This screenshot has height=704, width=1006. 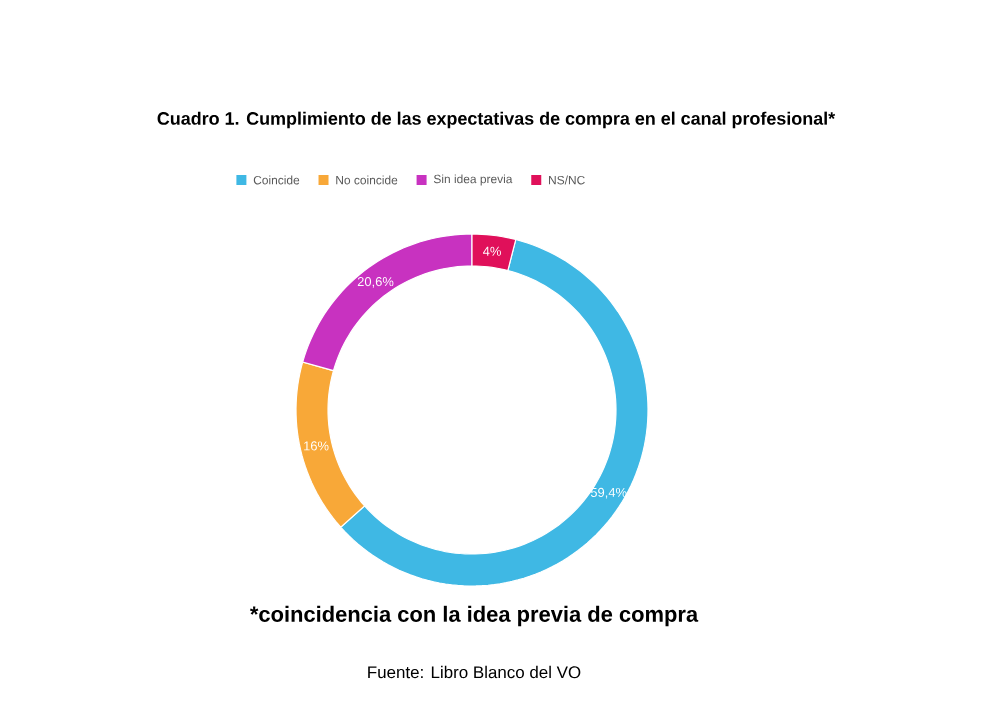 What do you see at coordinates (474, 616) in the screenshot?
I see `text: *coincidencia con la idea previa de compra` at bounding box center [474, 616].